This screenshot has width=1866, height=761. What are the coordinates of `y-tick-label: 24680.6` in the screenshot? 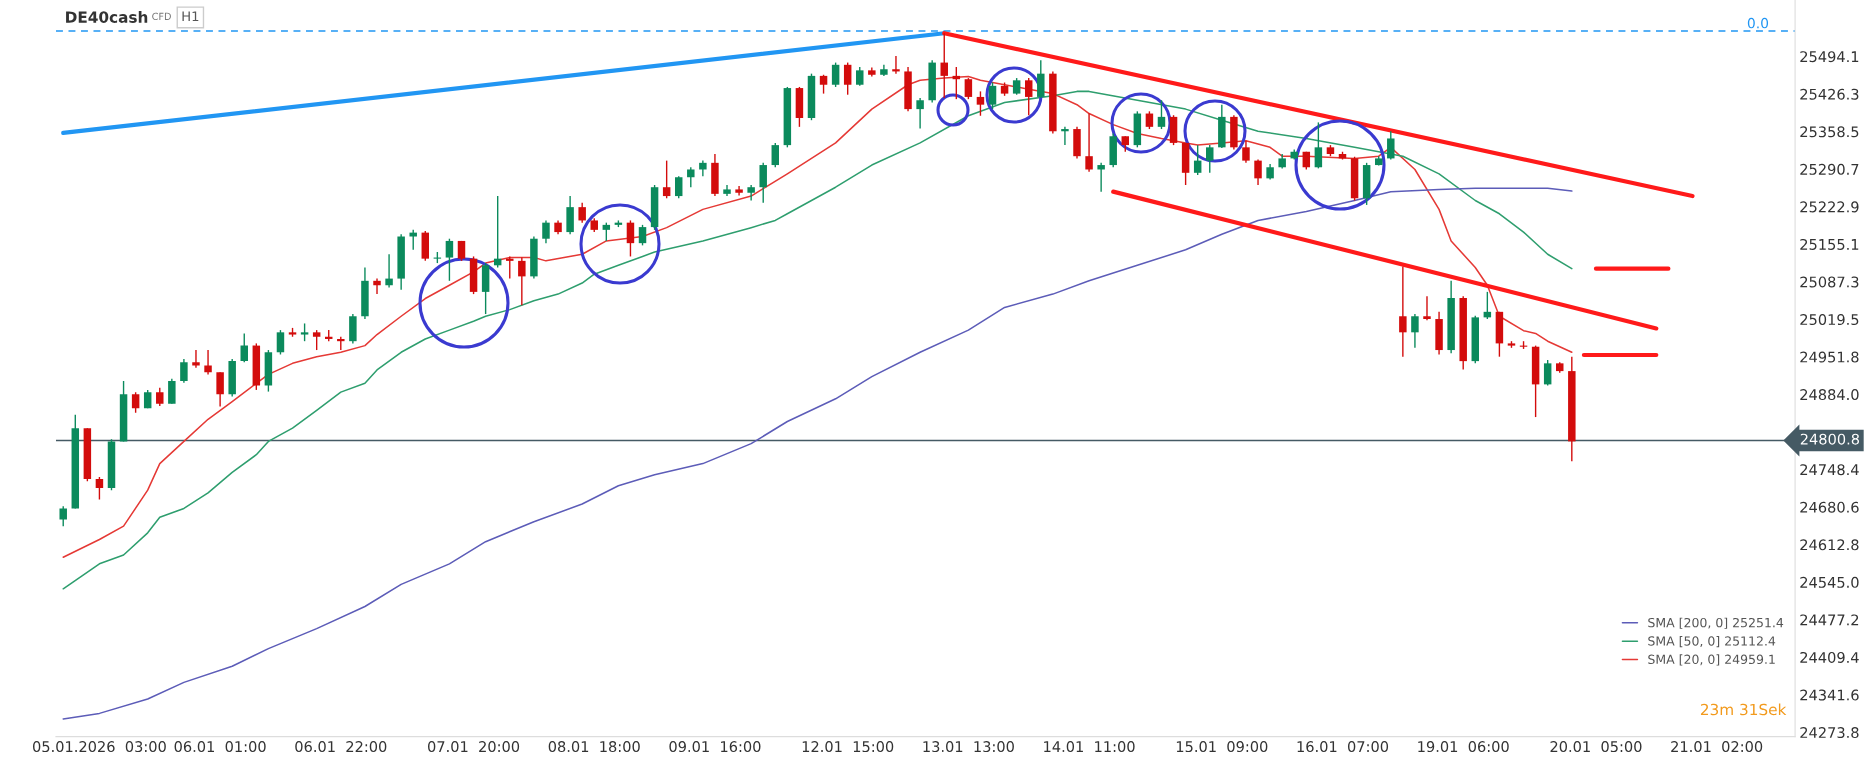 It's located at (1829, 507).